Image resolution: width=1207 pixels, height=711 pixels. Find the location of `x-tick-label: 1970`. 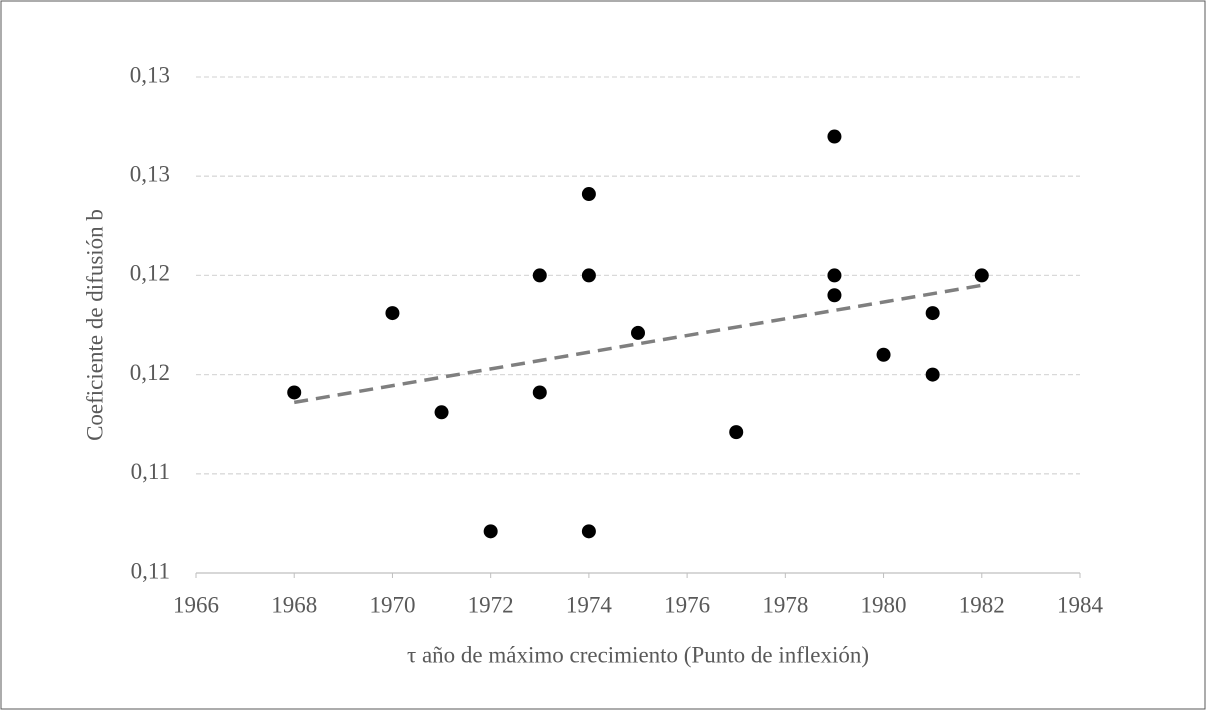

x-tick-label: 1970 is located at coordinates (392, 604).